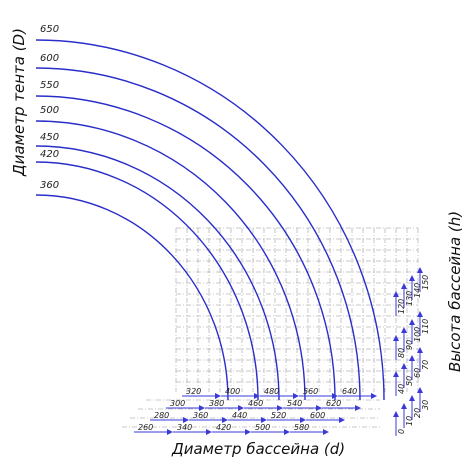  Describe the element at coordinates (425, 405) in the screenshot. I see `pool-height-label: 30` at that location.